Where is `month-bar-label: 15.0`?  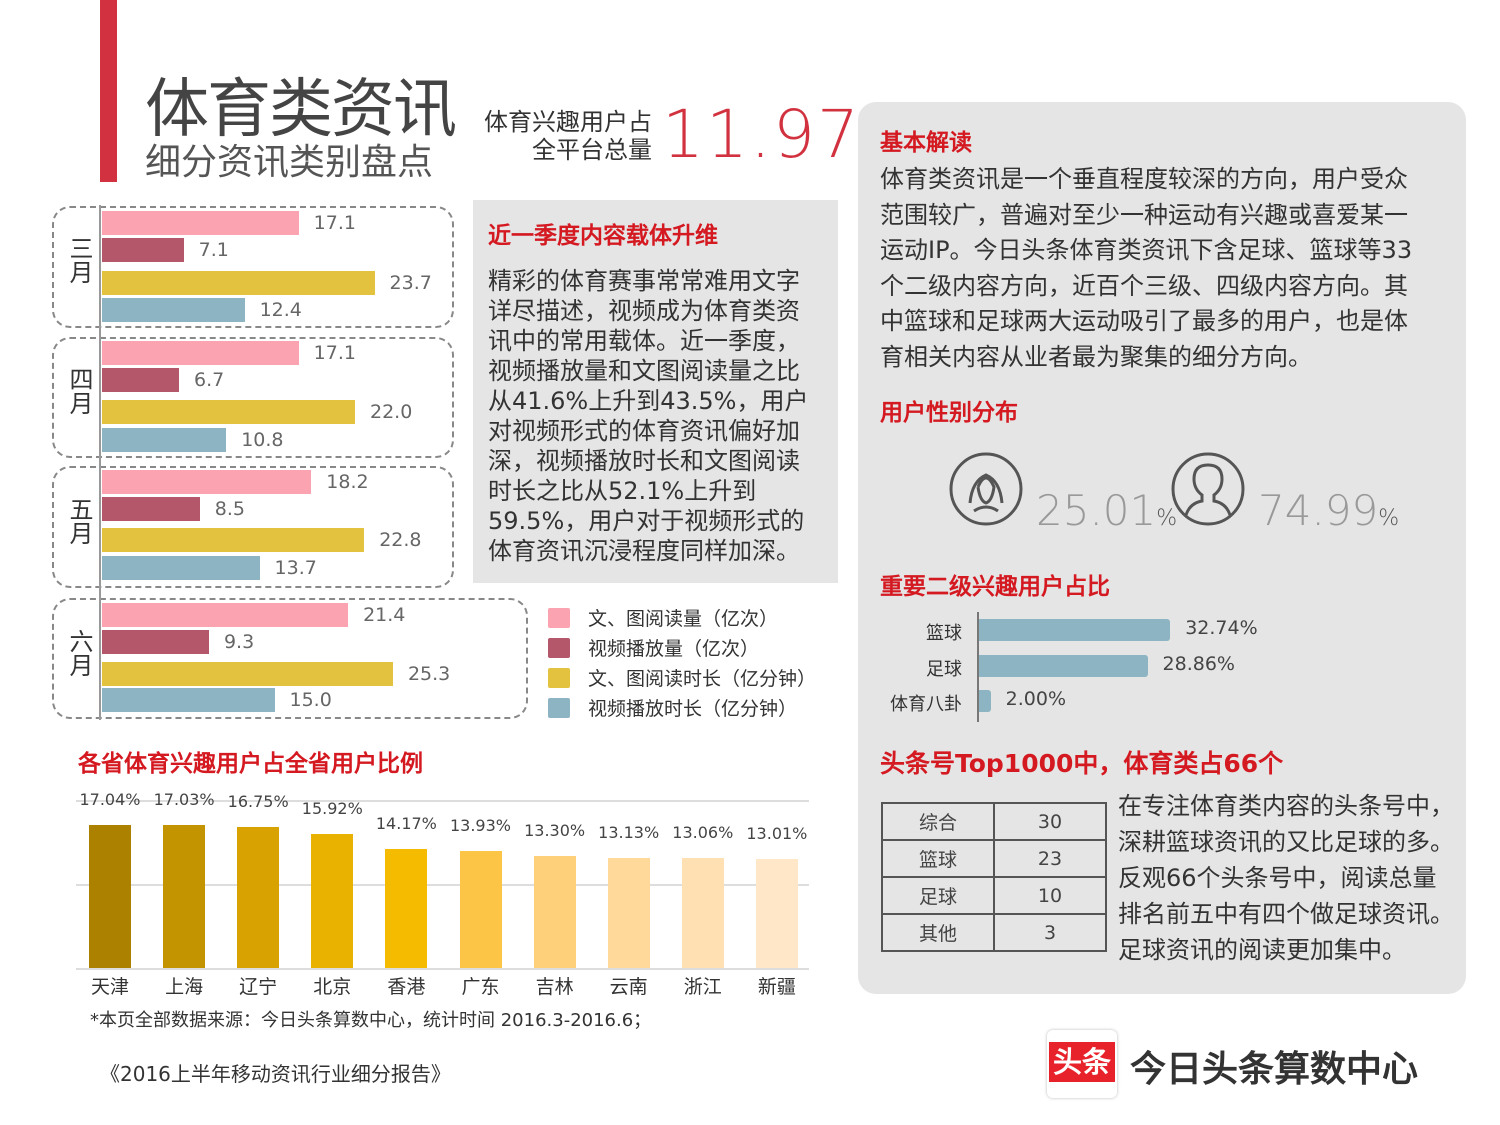
month-bar-label: 15.0 is located at coordinates (310, 700).